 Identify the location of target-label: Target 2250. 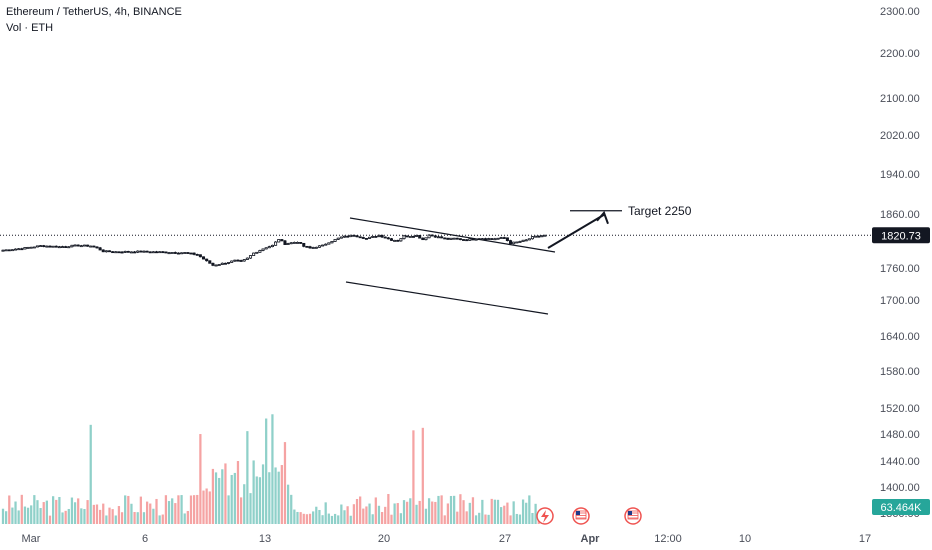
(660, 211).